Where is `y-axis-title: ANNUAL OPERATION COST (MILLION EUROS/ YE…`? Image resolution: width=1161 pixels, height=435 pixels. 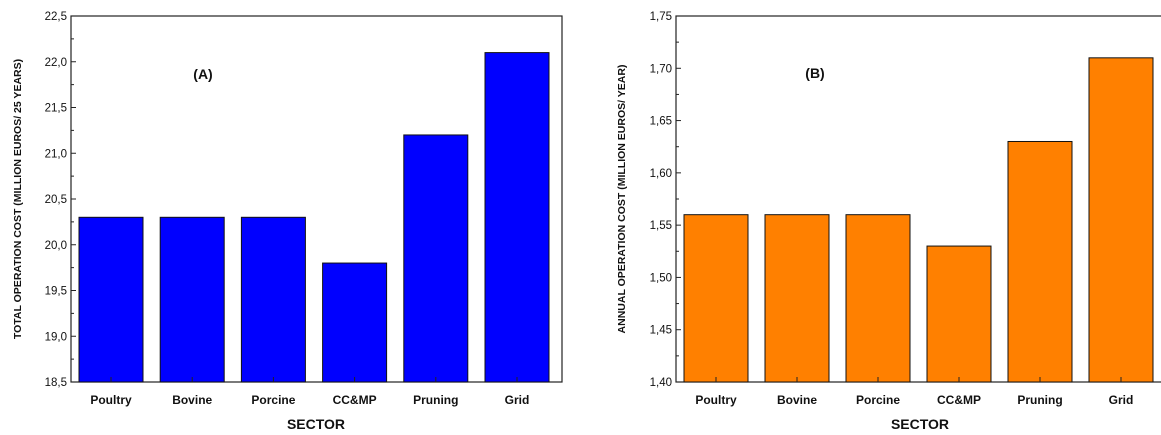 y-axis-title: ANNUAL OPERATION COST (MILLION EUROS/ YE… is located at coordinates (622, 199).